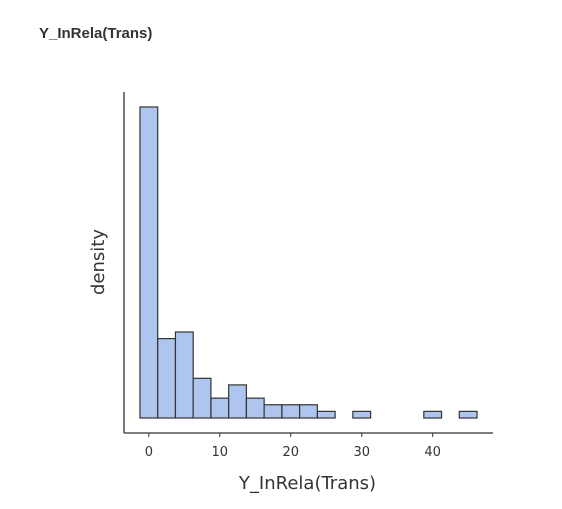 The height and width of the screenshot is (509, 562). What do you see at coordinates (96, 33) in the screenshot?
I see `panel-title: Y_InRela(Trans)` at bounding box center [96, 33].